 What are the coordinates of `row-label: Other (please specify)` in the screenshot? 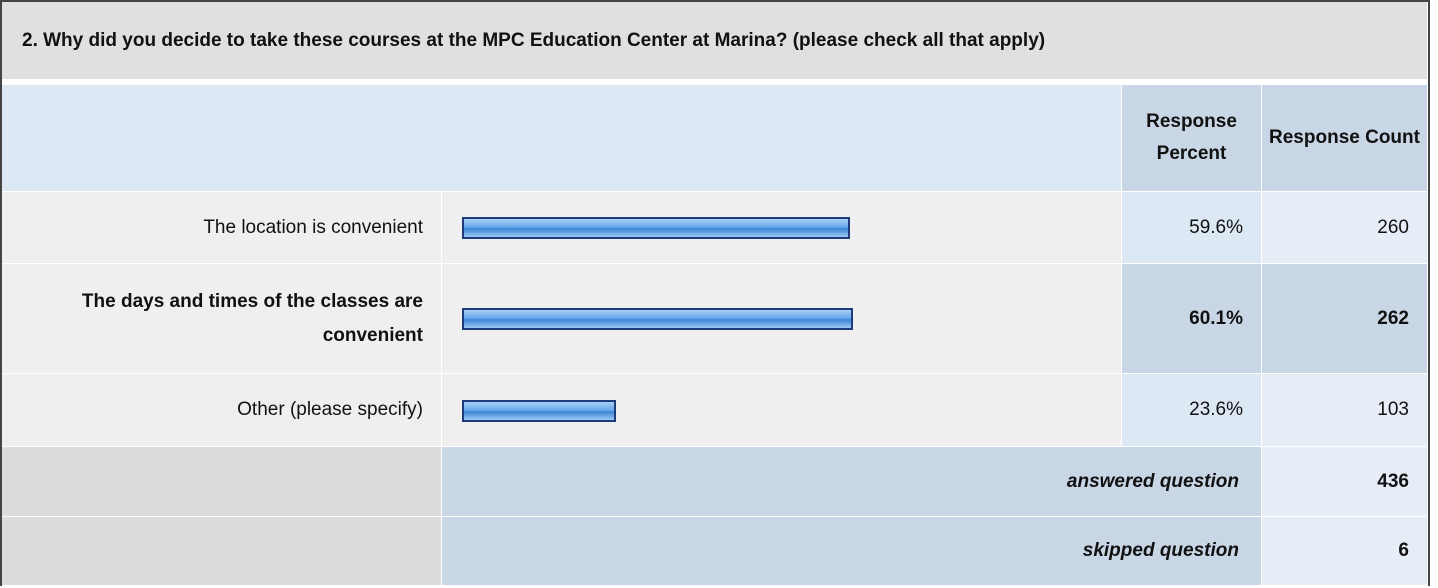 It's located at (222, 410).